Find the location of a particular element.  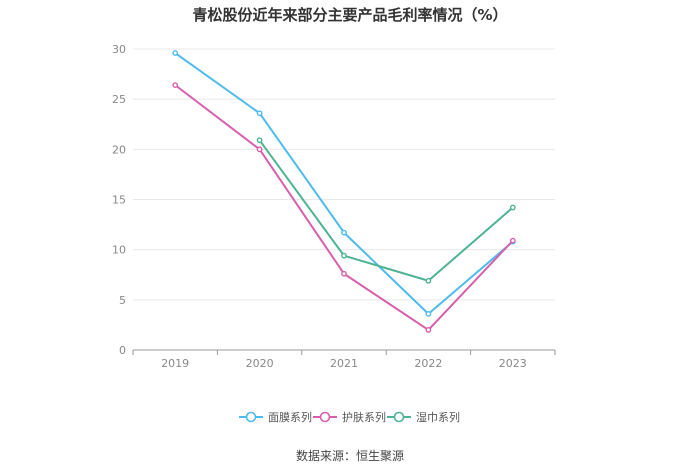

legend-label: 护肤系列 is located at coordinates (364, 417).